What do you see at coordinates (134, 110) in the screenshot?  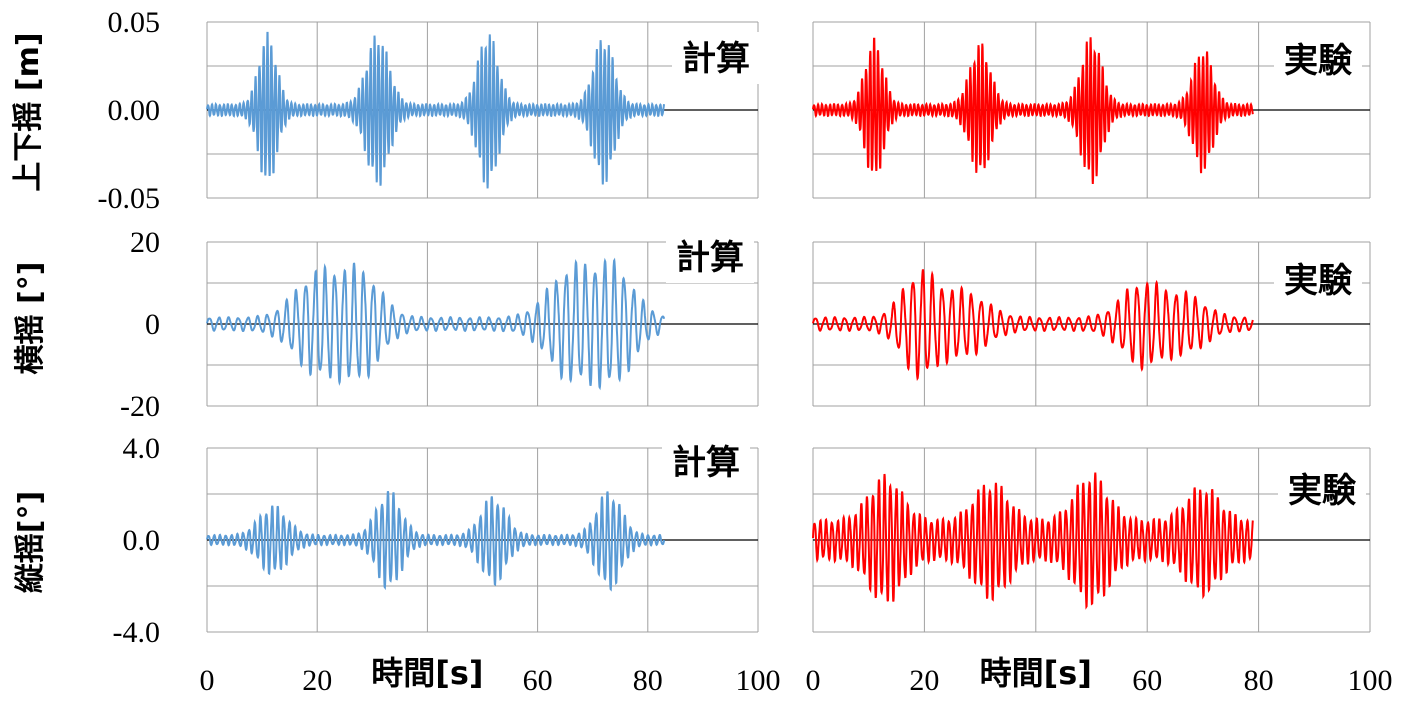 I see `y-tick-label: 0.00` at bounding box center [134, 110].